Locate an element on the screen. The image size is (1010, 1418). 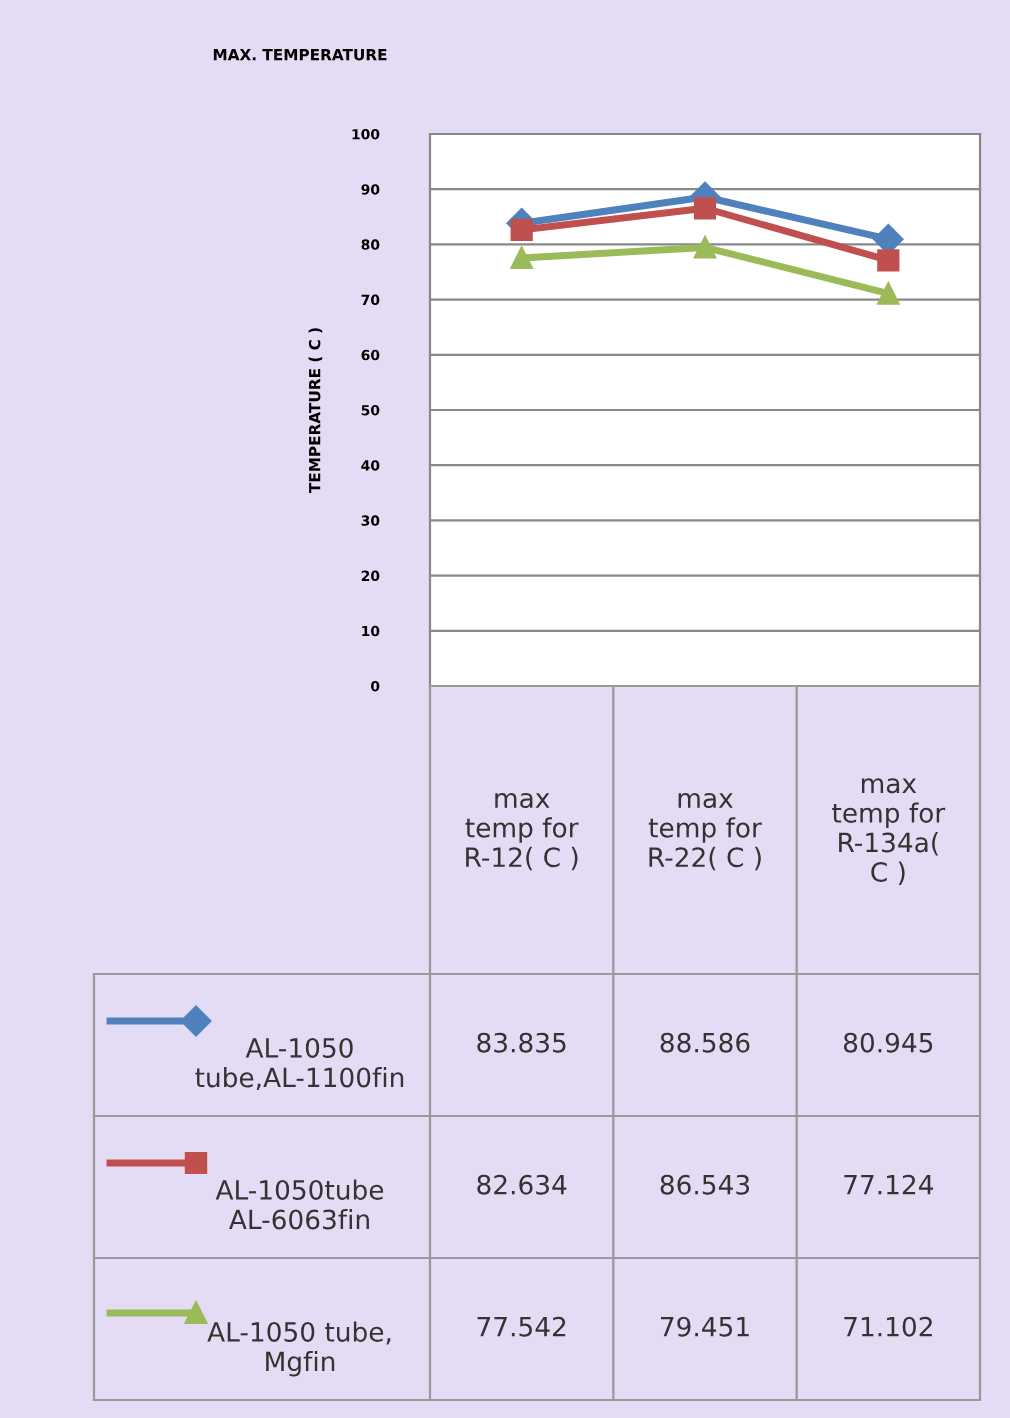
data-label: 88.586 is located at coordinates (705, 1042).